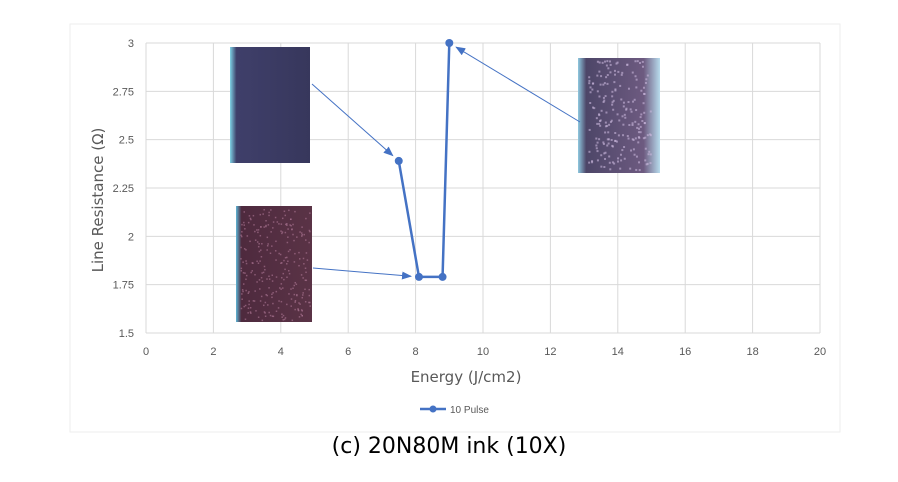  What do you see at coordinates (550, 352) in the screenshot?
I see `x-tick-label: 12` at bounding box center [550, 352].